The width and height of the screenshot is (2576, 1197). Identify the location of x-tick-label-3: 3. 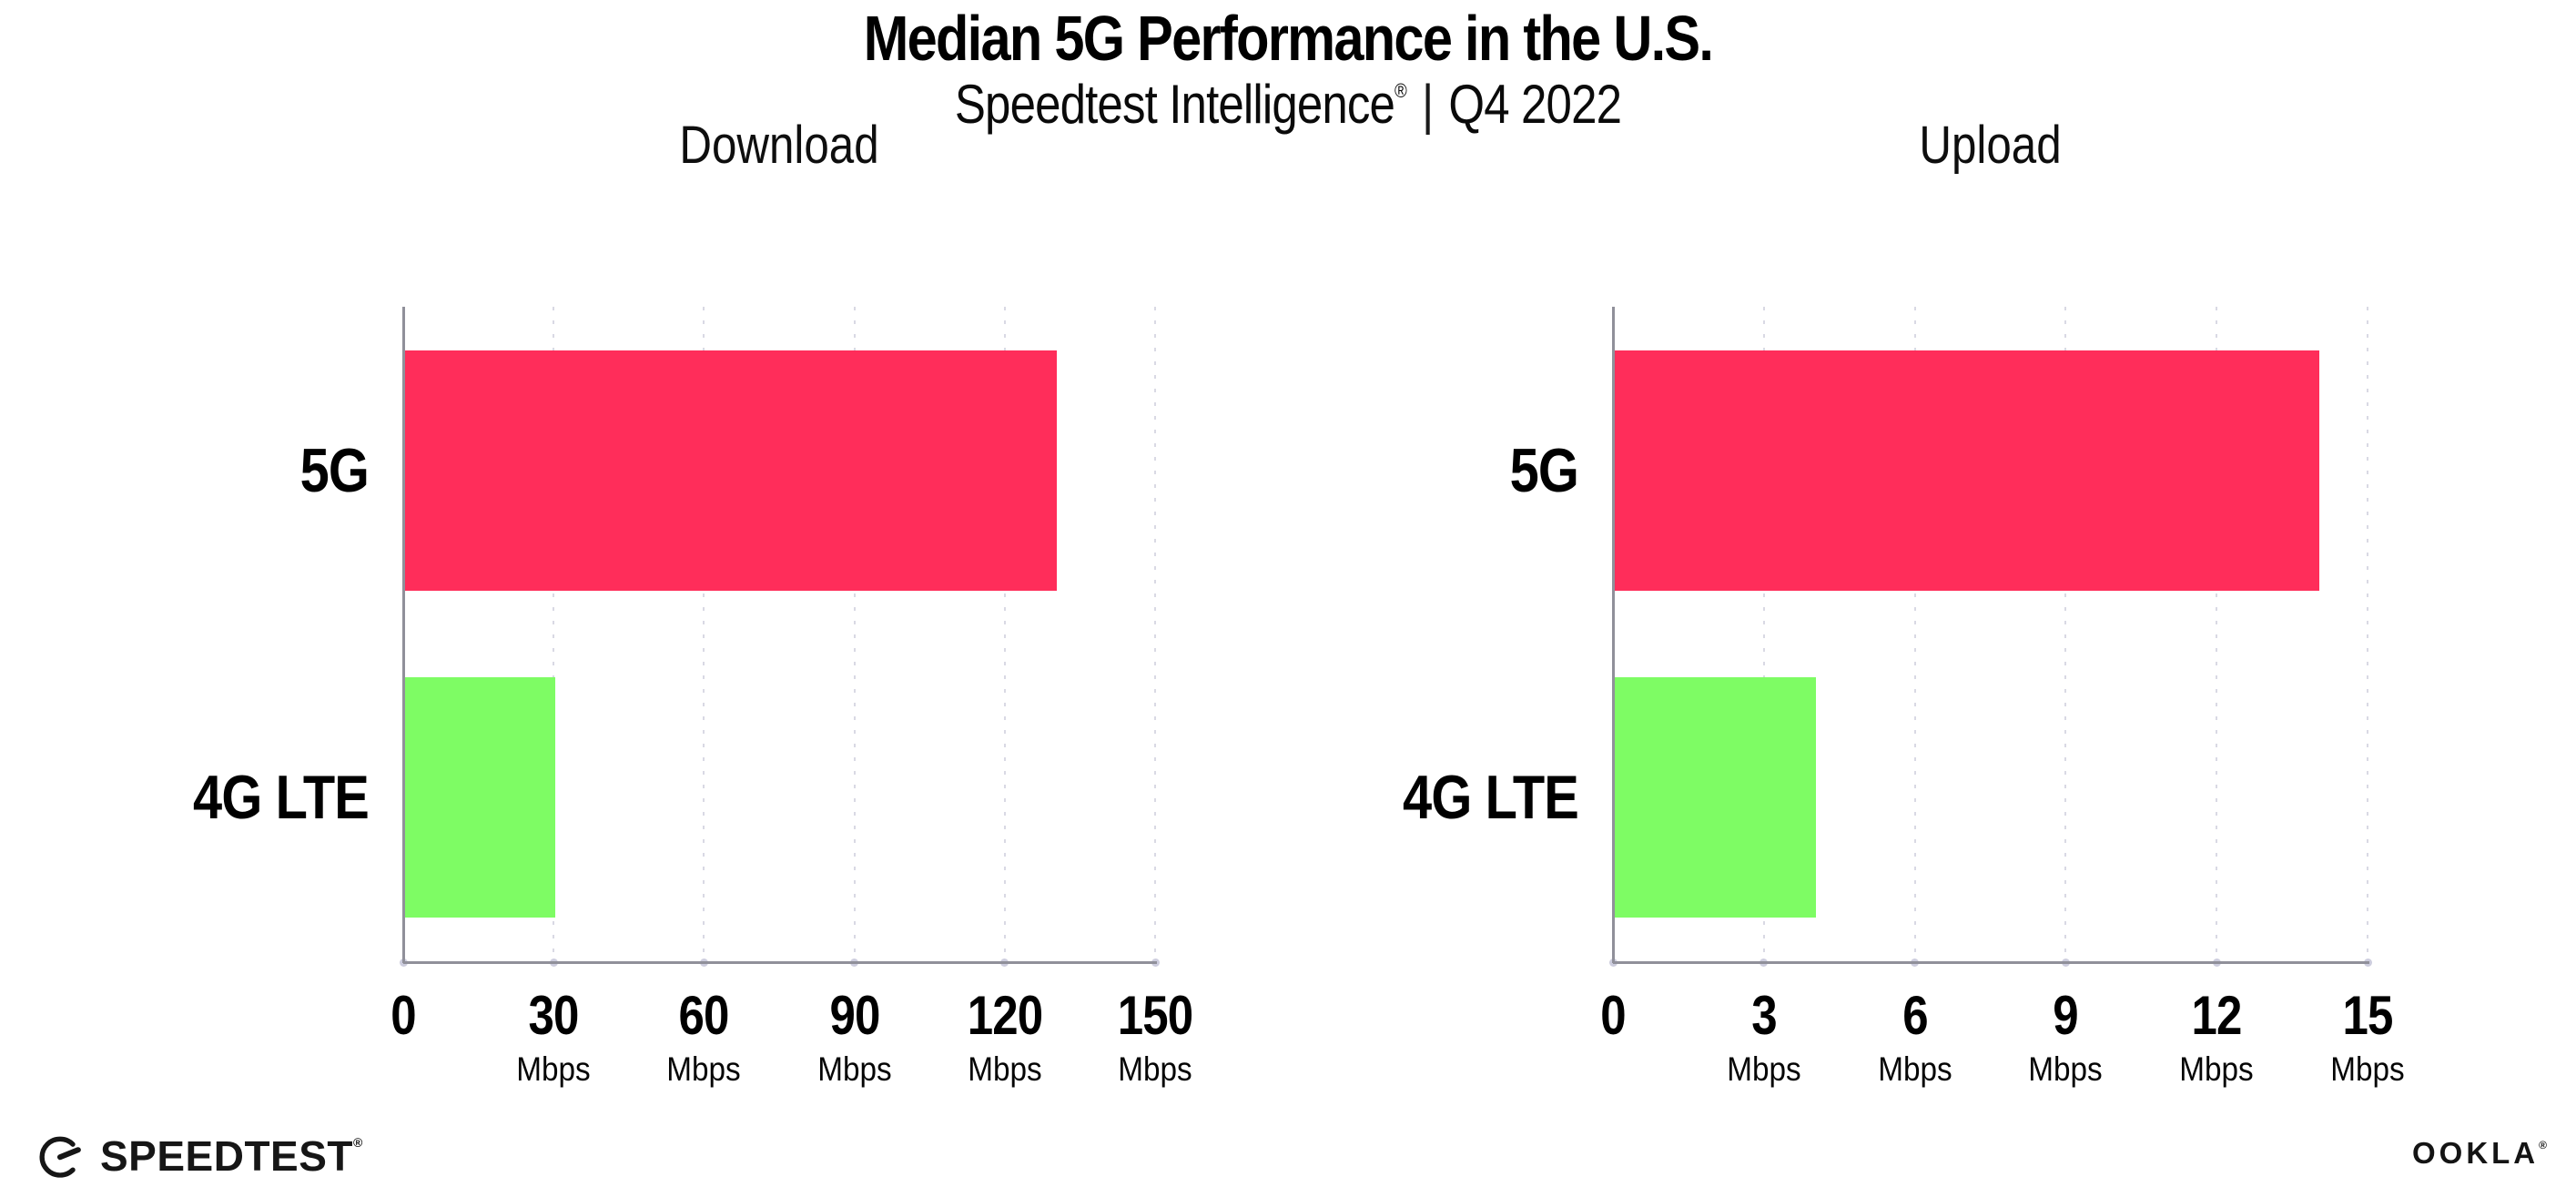
(1764, 1015).